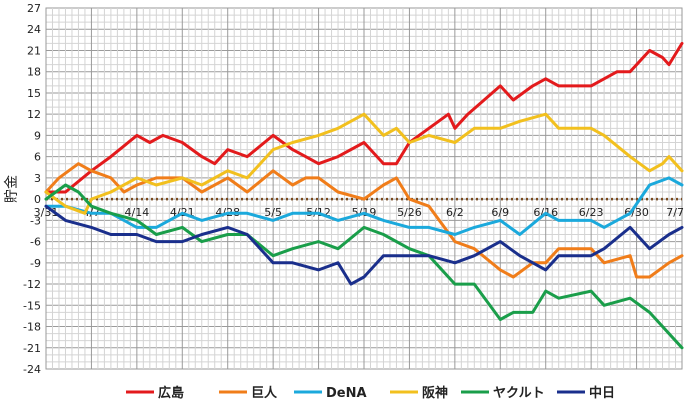  I want to click on y-tick-label: 18, so click(34, 72).